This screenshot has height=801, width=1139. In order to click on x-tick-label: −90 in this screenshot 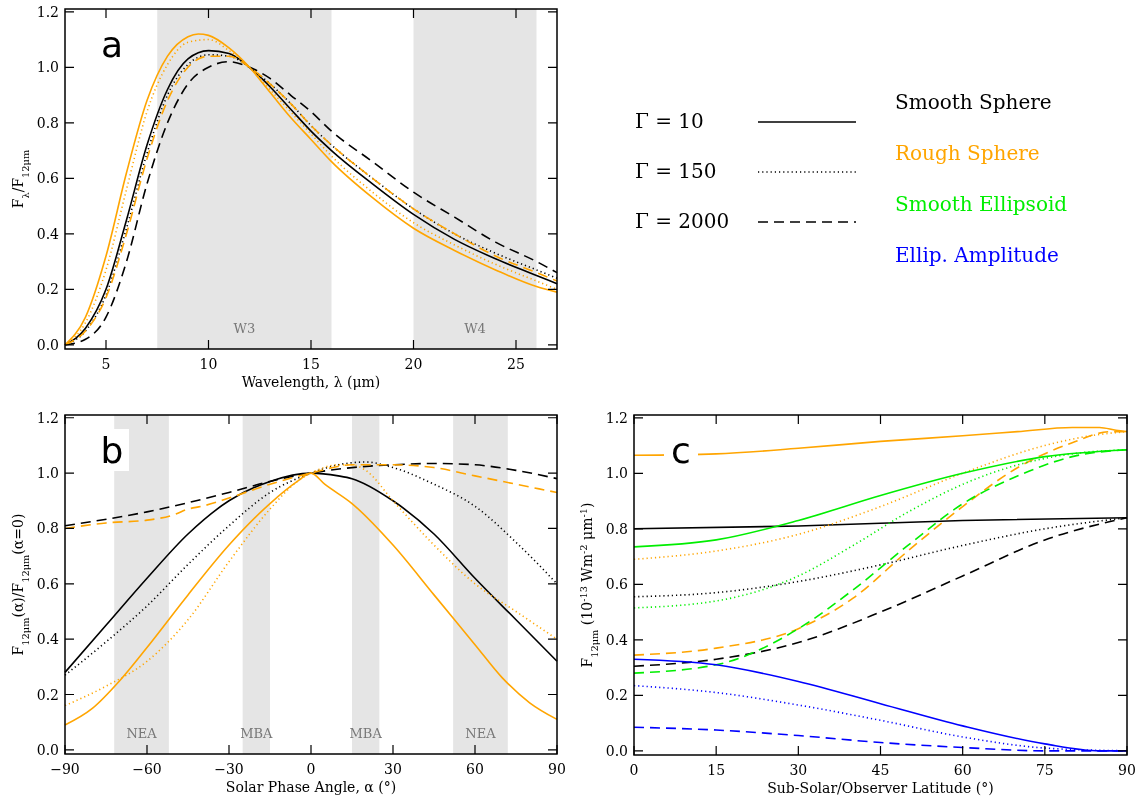, I will do `click(65, 769)`.